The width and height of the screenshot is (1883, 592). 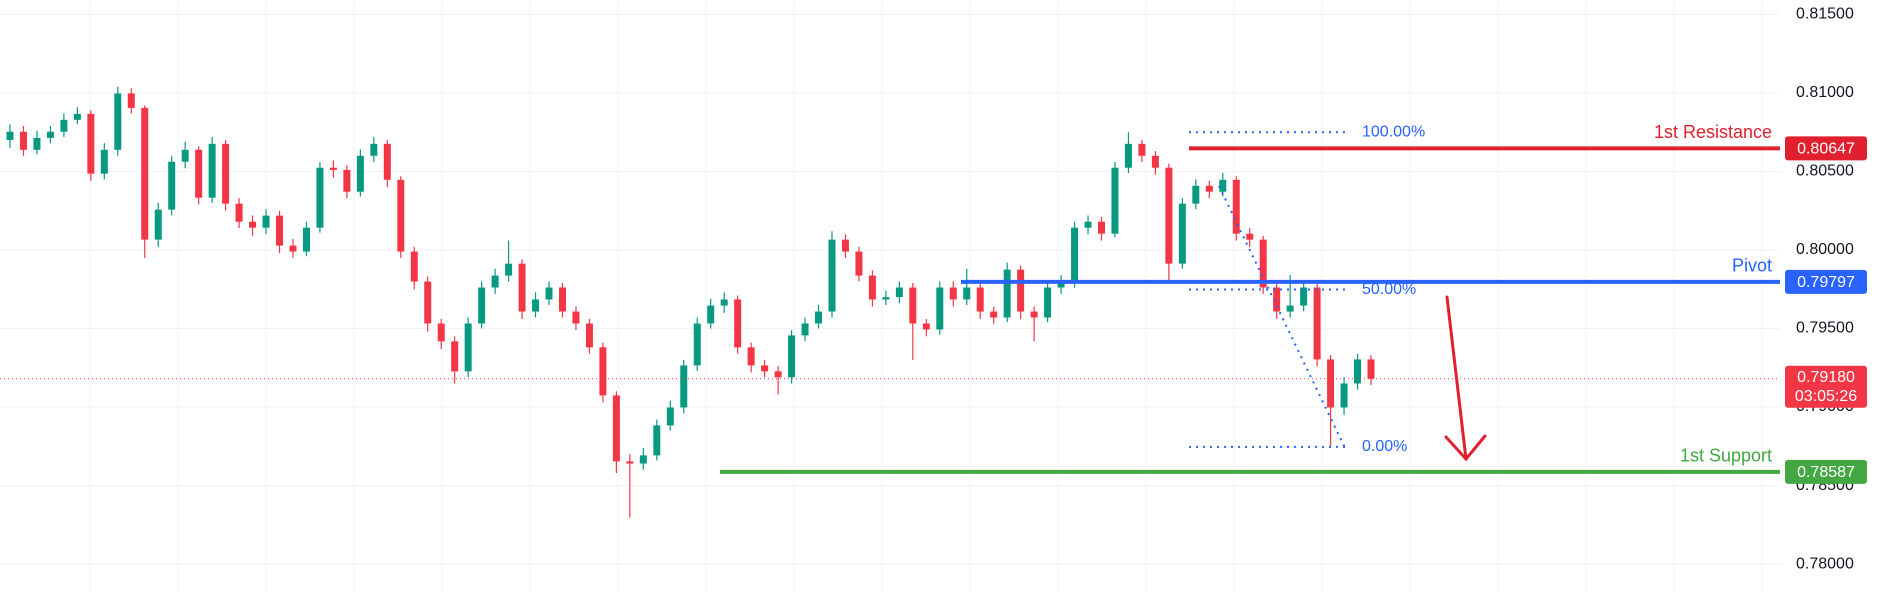 What do you see at coordinates (1825, 14) in the screenshot?
I see `y-tick-label: 0.81500` at bounding box center [1825, 14].